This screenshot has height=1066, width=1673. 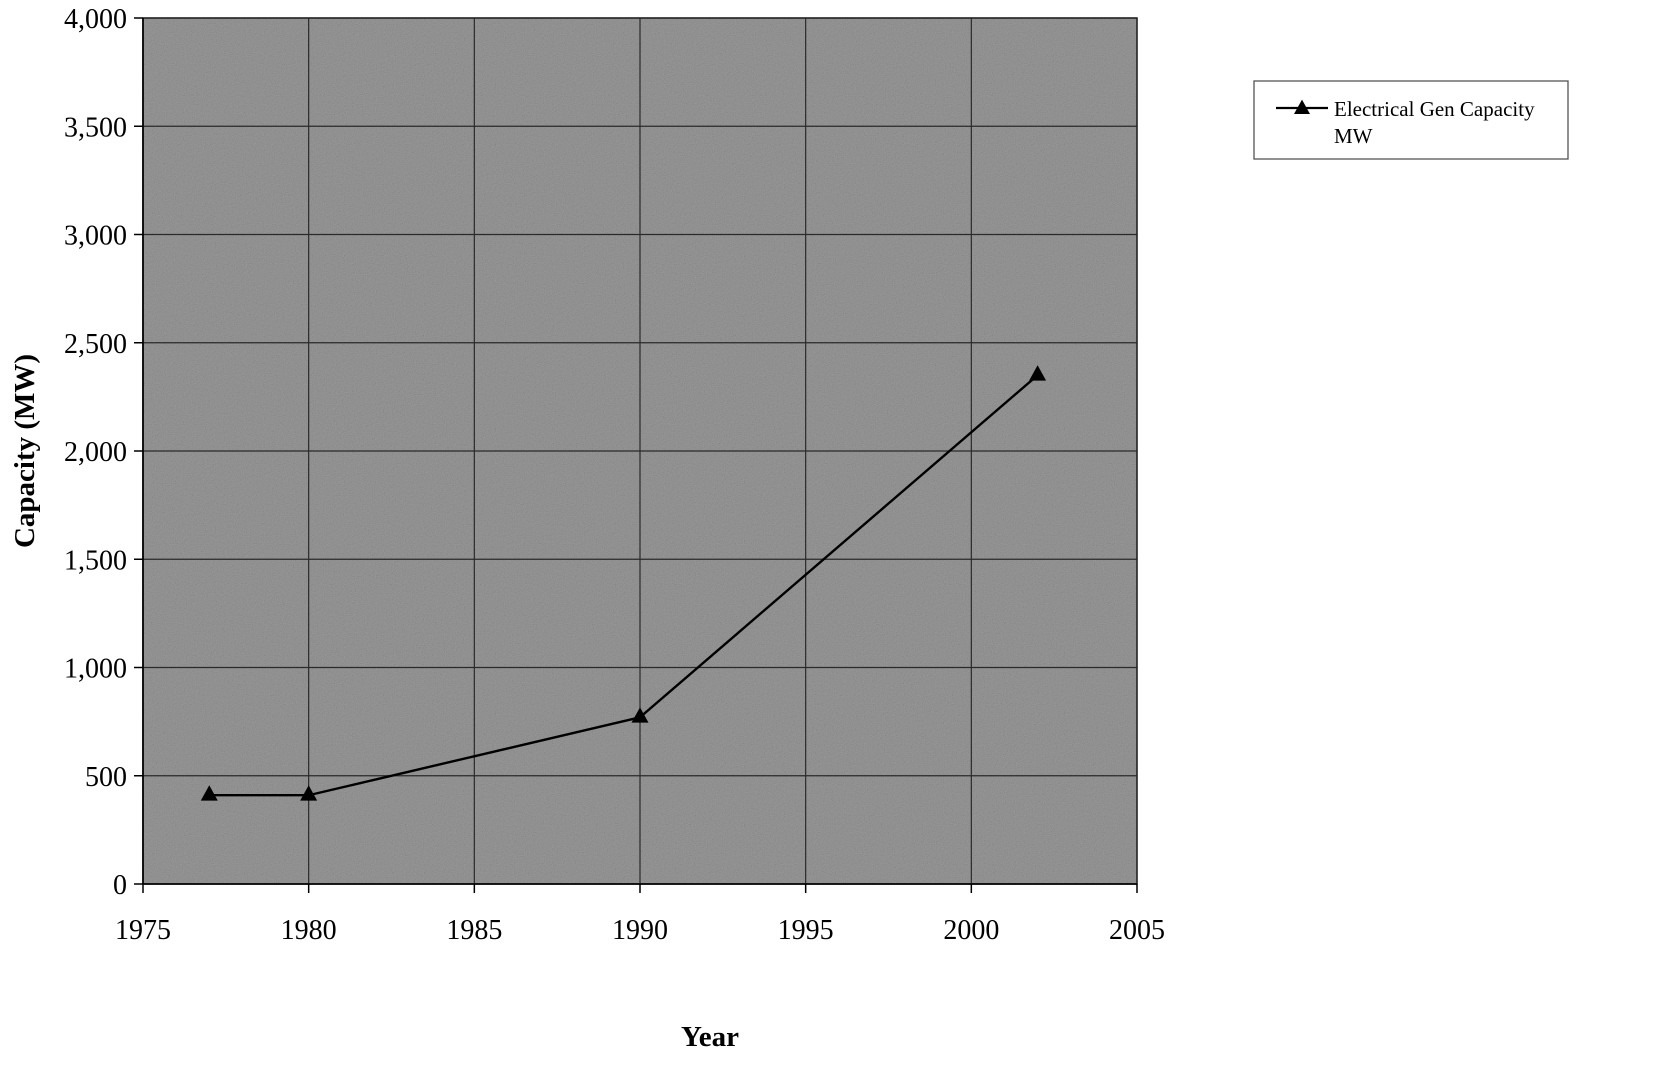 I want to click on y-tick-label: 0, so click(x=120, y=885).